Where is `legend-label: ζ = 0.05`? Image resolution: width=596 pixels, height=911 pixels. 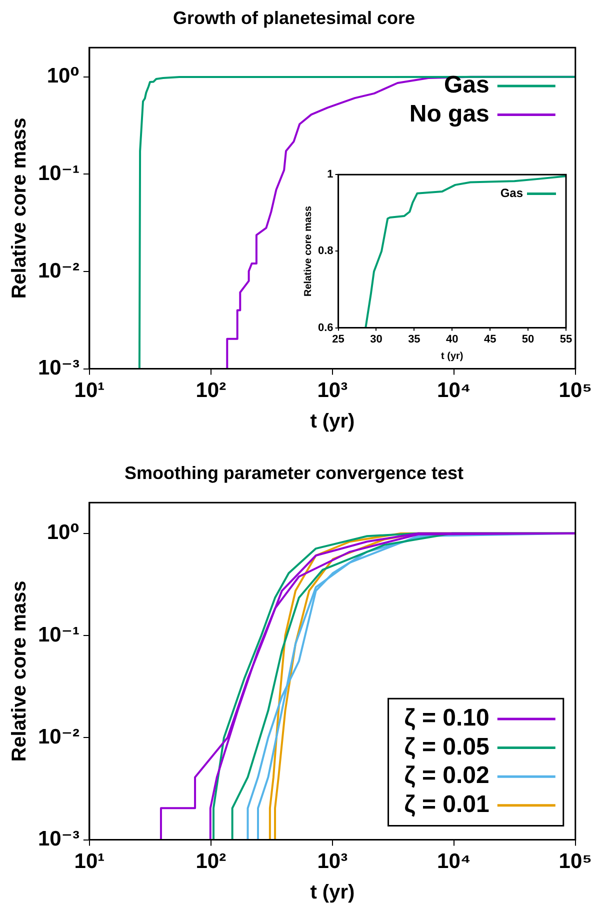 legend-label: ζ = 0.05 is located at coordinates (447, 746).